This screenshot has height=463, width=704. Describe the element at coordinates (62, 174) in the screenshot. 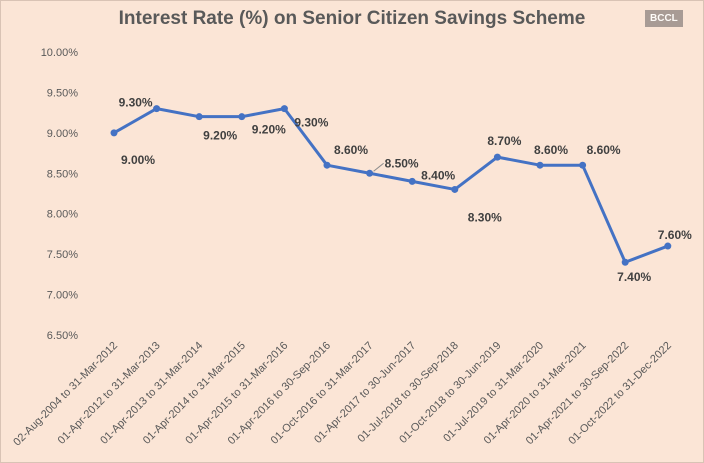

I see `y-tick-label: 8.50%` at that location.